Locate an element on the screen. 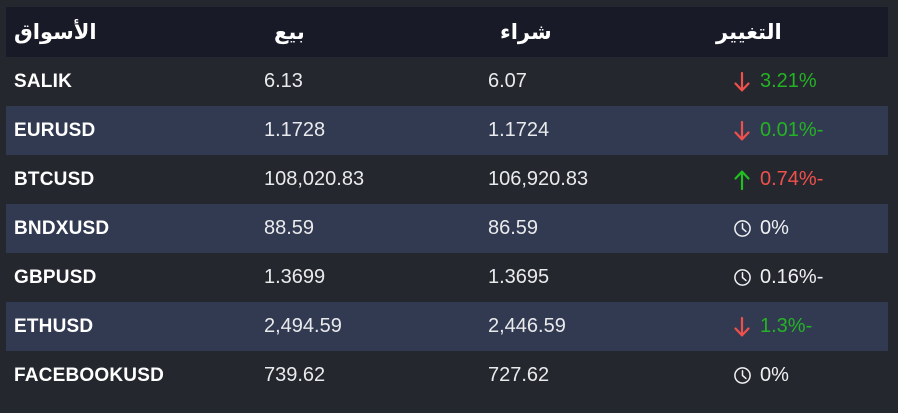 This screenshot has width=898, height=413. cell-buy: 86.59 is located at coordinates (588, 228).